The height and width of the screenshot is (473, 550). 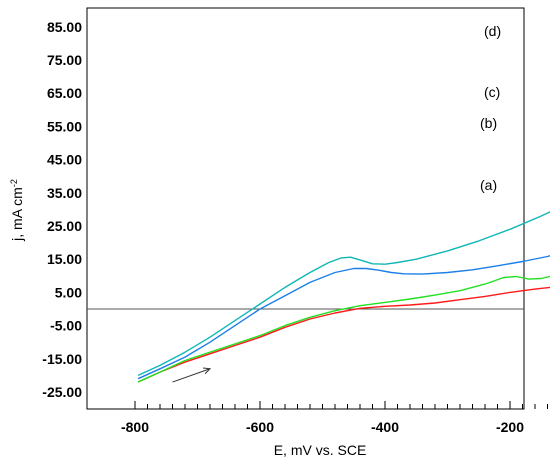 What do you see at coordinates (17, 214) in the screenshot?
I see `y-axis-title-main: j, mA cm` at bounding box center [17, 214].